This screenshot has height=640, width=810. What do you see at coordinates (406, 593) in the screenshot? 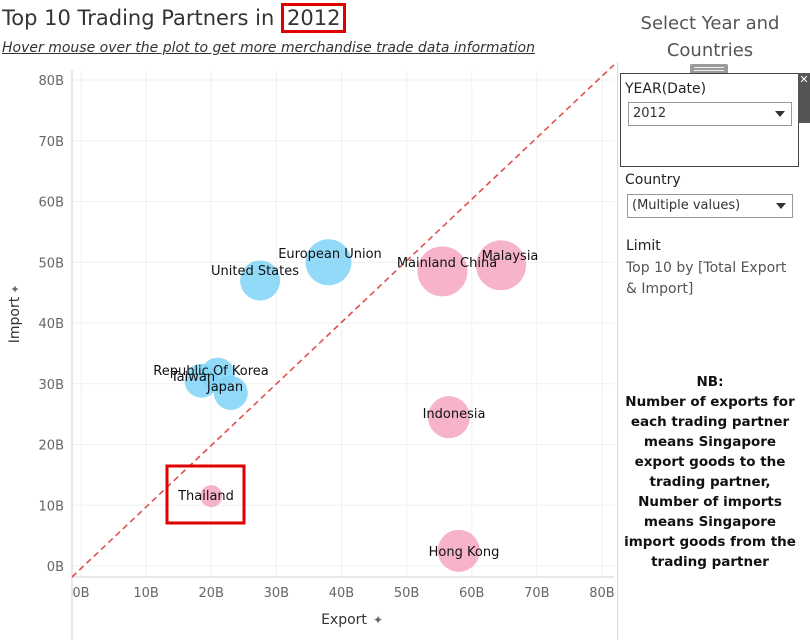
I see `x-tick-label: 50B` at bounding box center [406, 593].